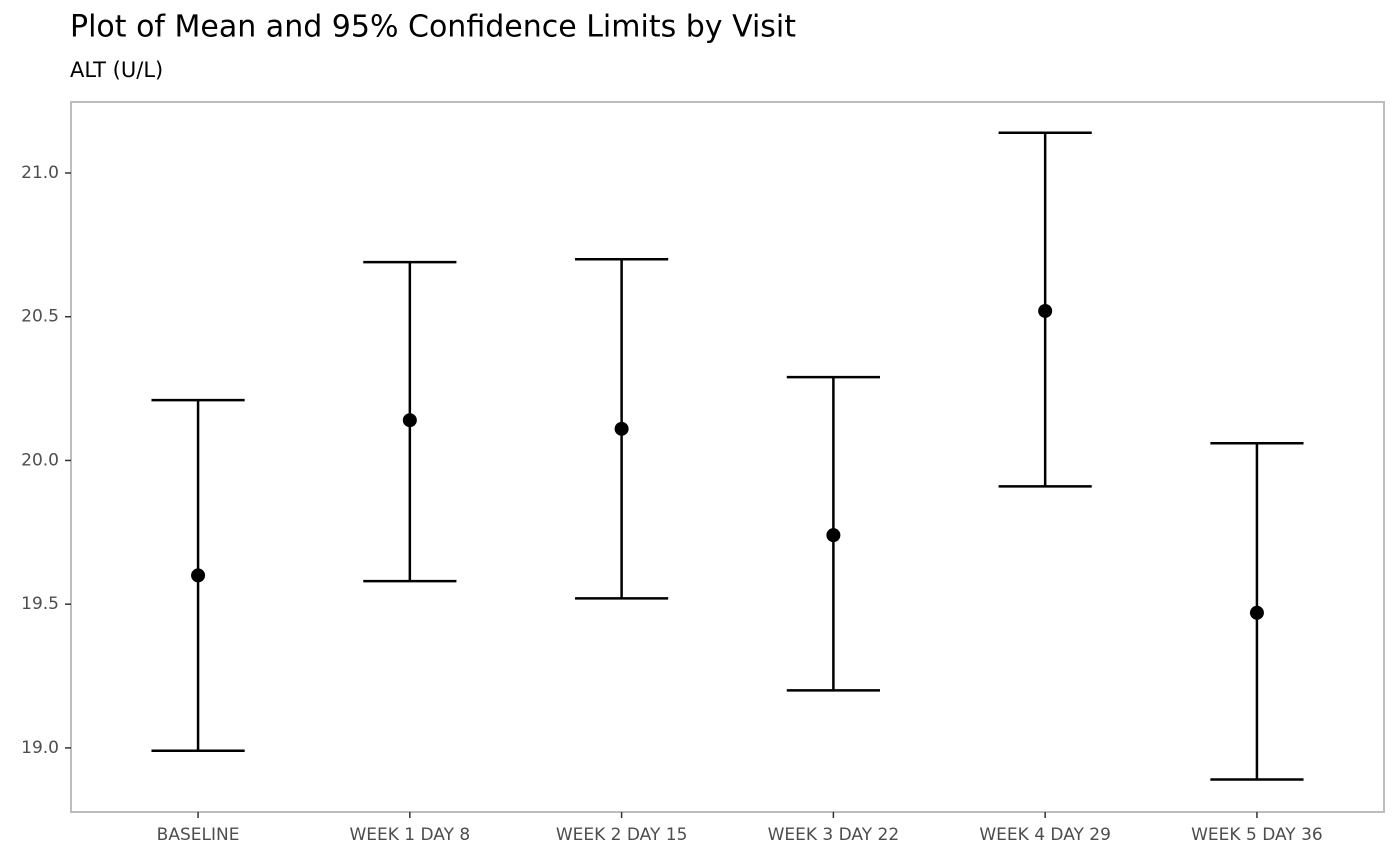 This screenshot has width=1400, height=866. Describe the element at coordinates (40, 173) in the screenshot. I see `y-tick-label: 21.0` at that location.